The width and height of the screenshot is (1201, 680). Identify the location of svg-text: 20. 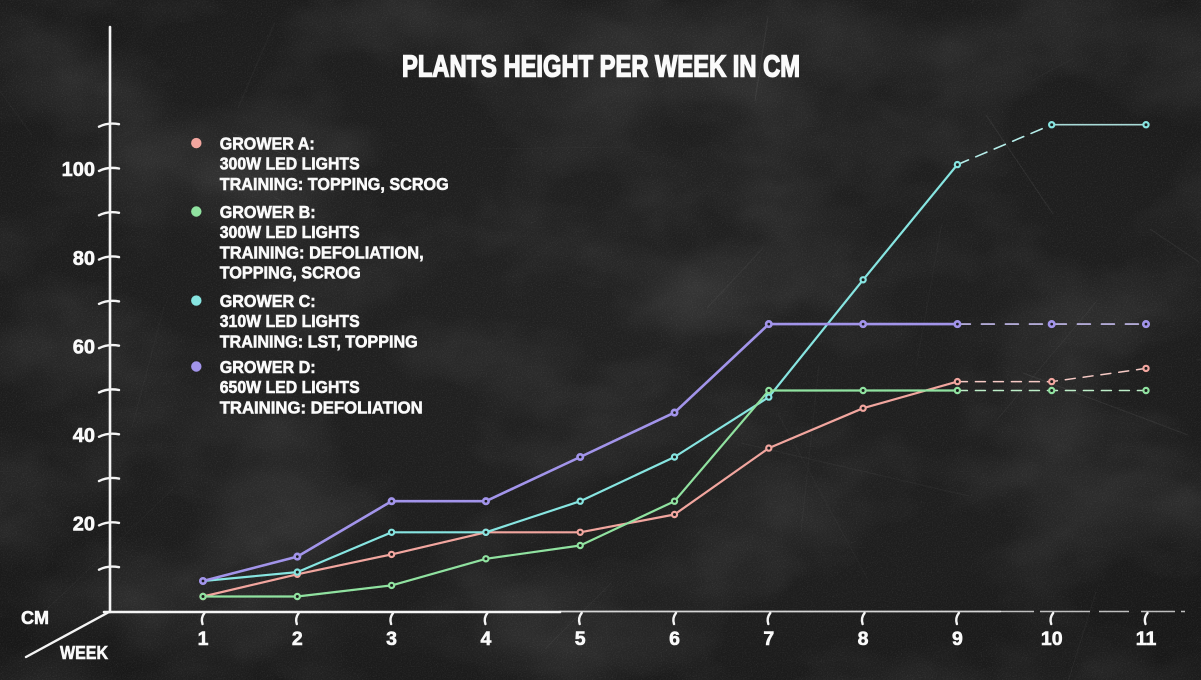
(84, 525).